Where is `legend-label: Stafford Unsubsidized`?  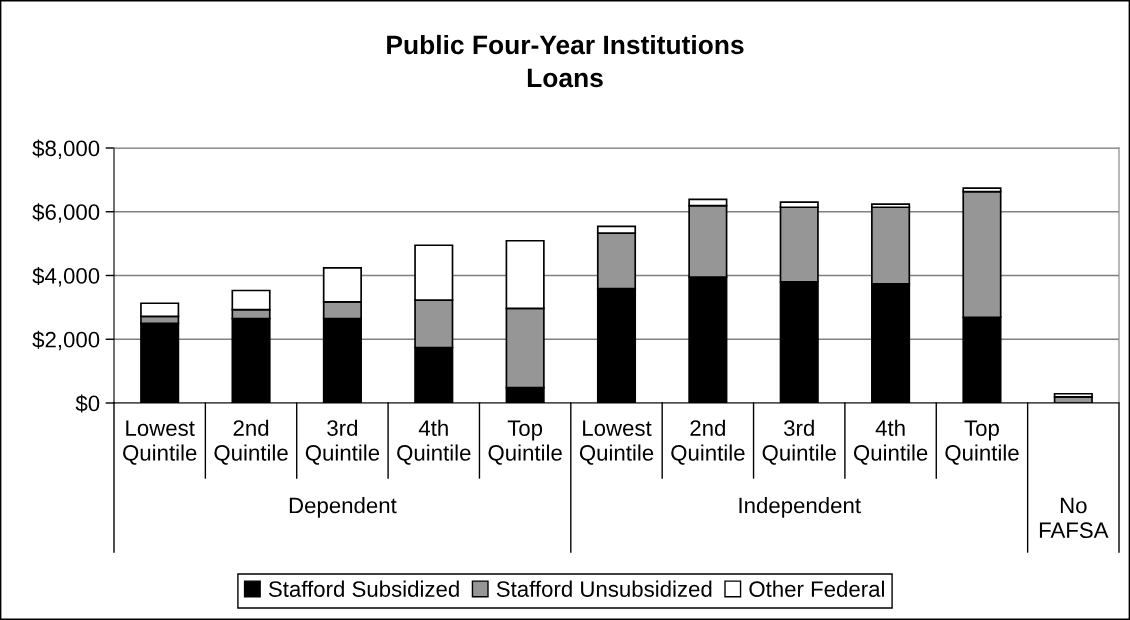 legend-label: Stafford Unsubsidized is located at coordinates (604, 588).